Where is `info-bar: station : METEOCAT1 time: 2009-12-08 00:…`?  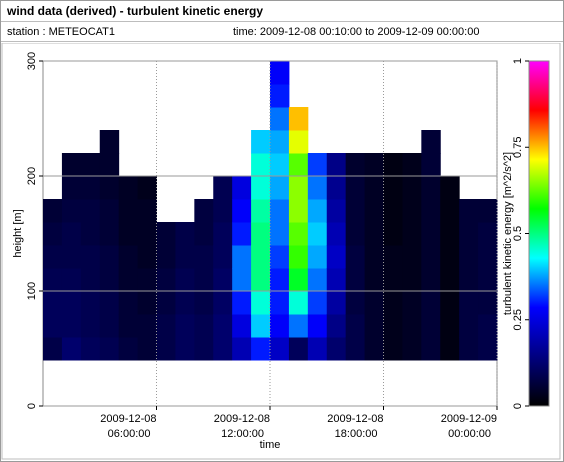 info-bar: station : METEOCAT1 time: 2009-12-08 00:… is located at coordinates (282, 32).